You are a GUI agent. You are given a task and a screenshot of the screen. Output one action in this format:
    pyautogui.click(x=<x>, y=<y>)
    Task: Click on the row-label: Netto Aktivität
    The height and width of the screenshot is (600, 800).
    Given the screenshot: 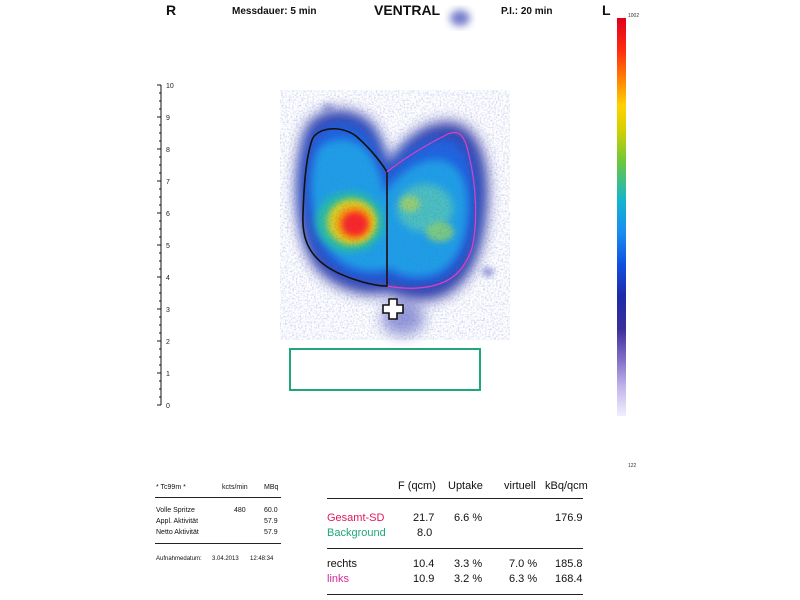 What is the action you would take?
    pyautogui.click(x=177, y=532)
    